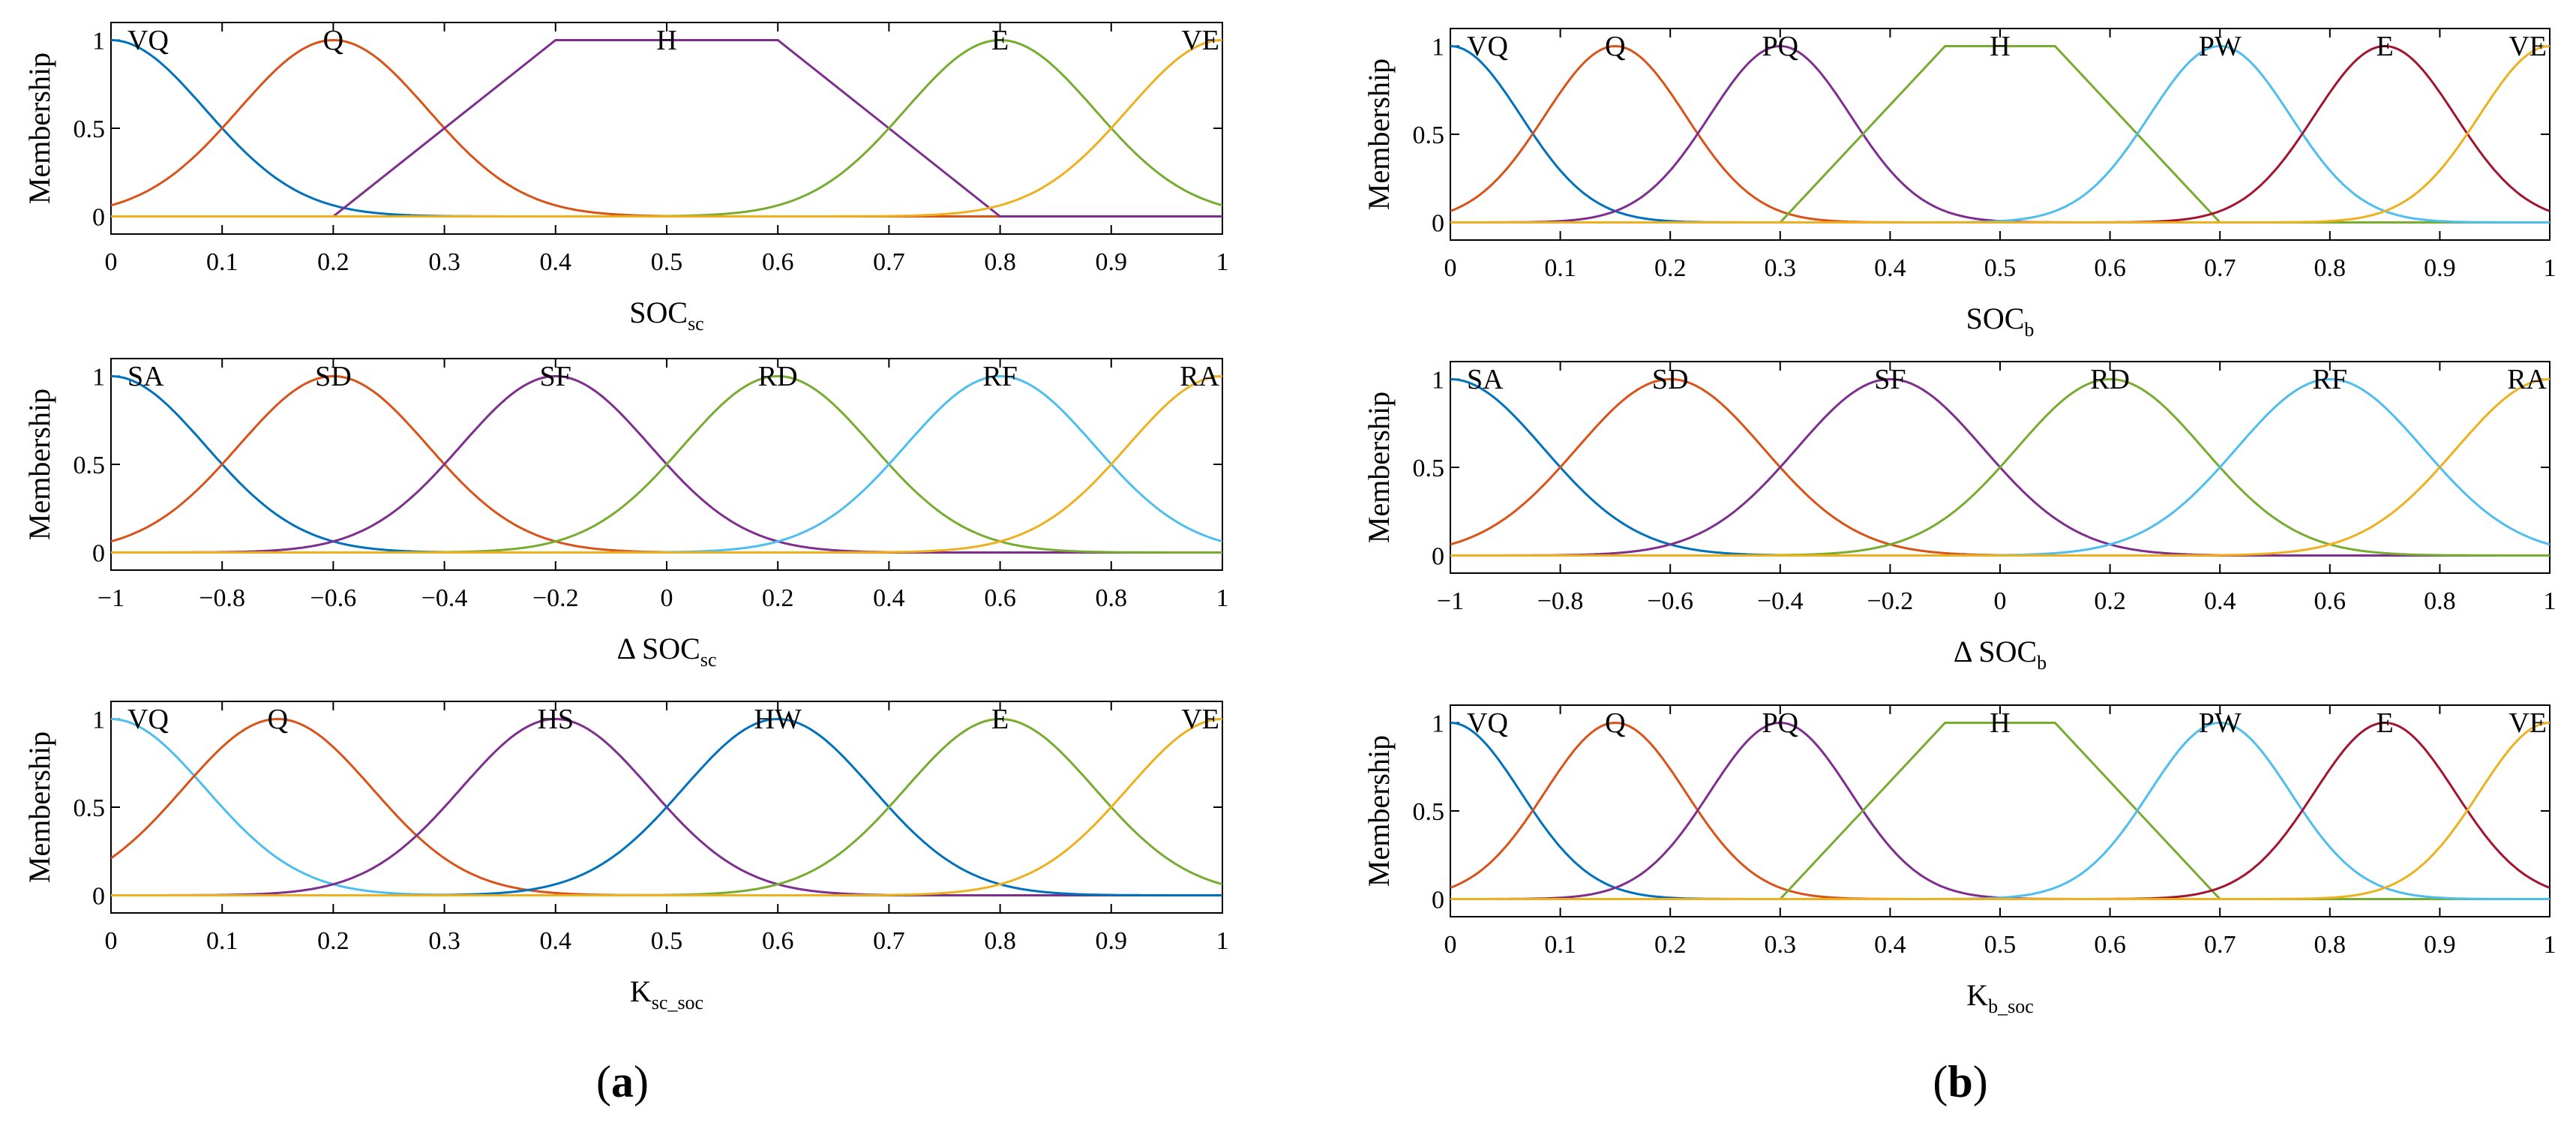 The image size is (2576, 1123). I want to click on x-tick-label: 0.1, so click(1560, 945).